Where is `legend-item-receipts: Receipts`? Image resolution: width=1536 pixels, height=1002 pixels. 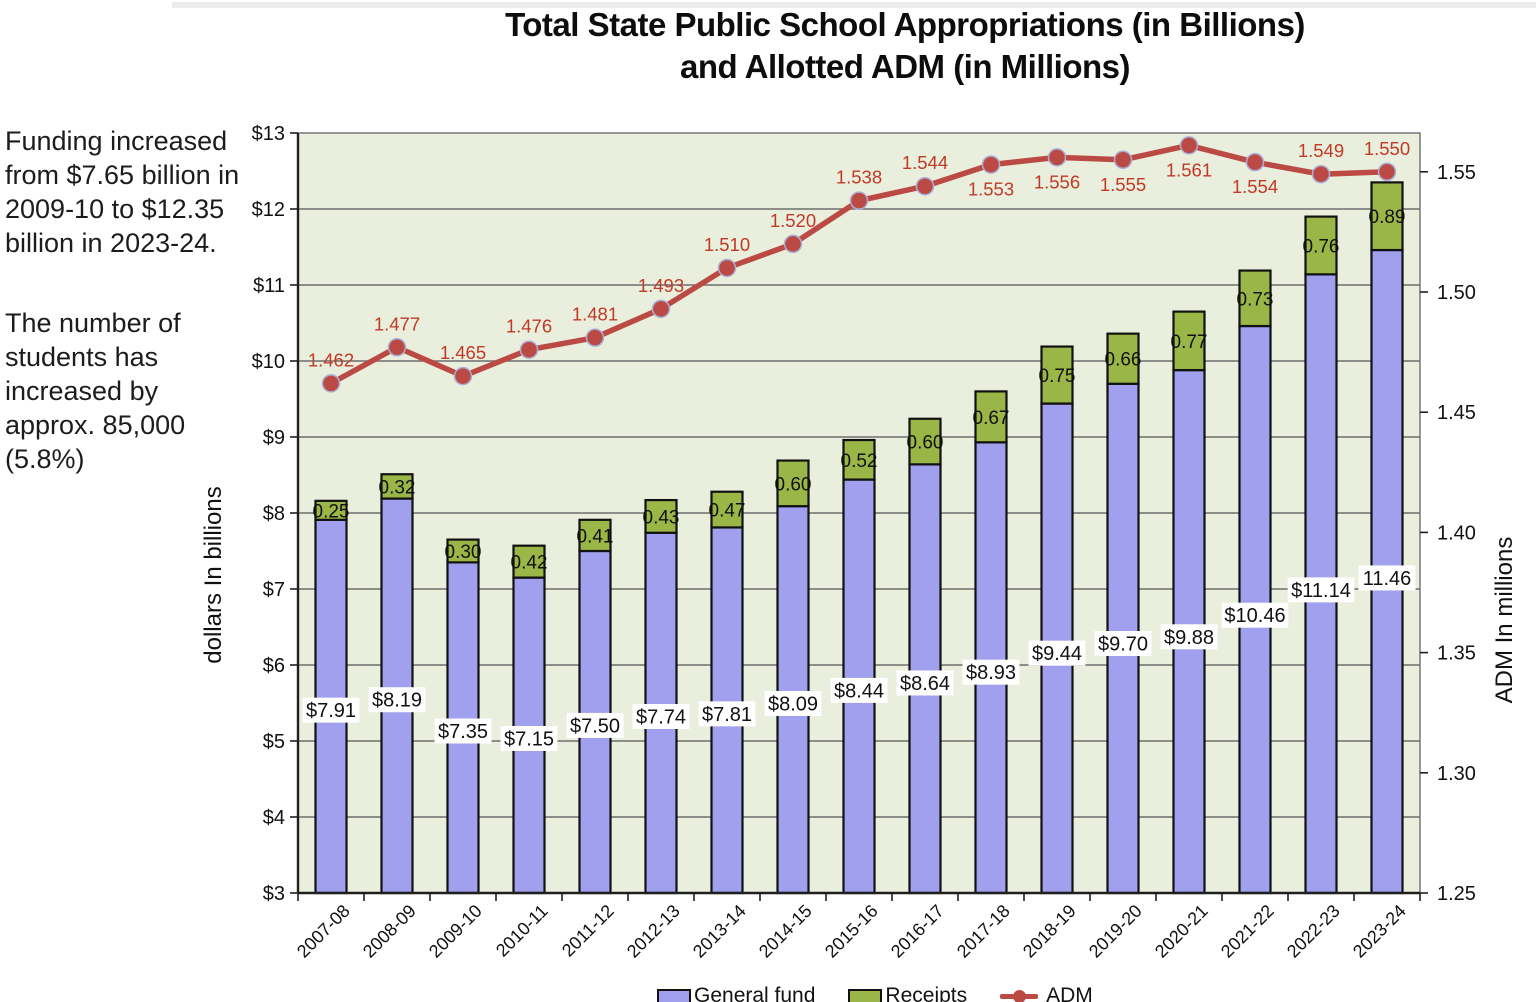 legend-item-receipts: Receipts is located at coordinates (907, 993).